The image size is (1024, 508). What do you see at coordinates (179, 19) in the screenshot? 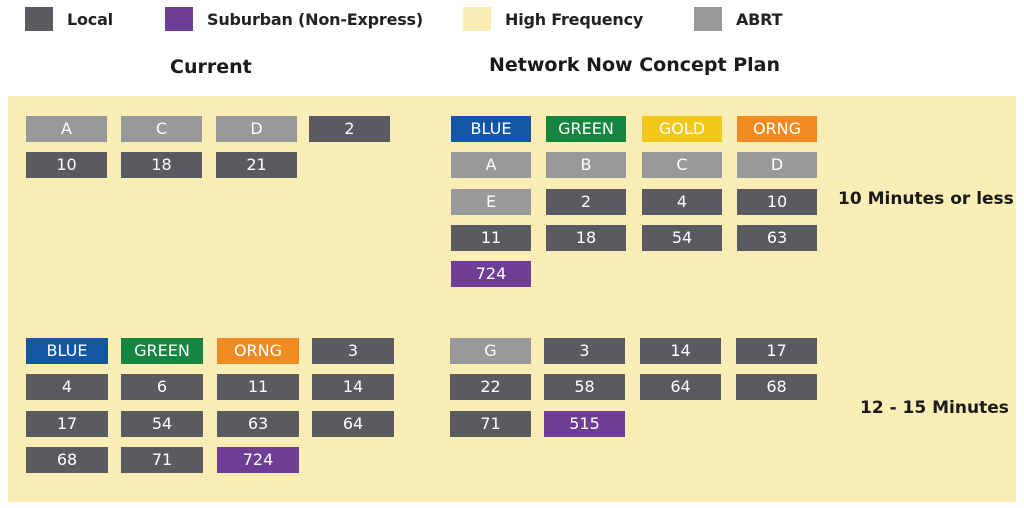
I see `legend-swatch-suburban` at bounding box center [179, 19].